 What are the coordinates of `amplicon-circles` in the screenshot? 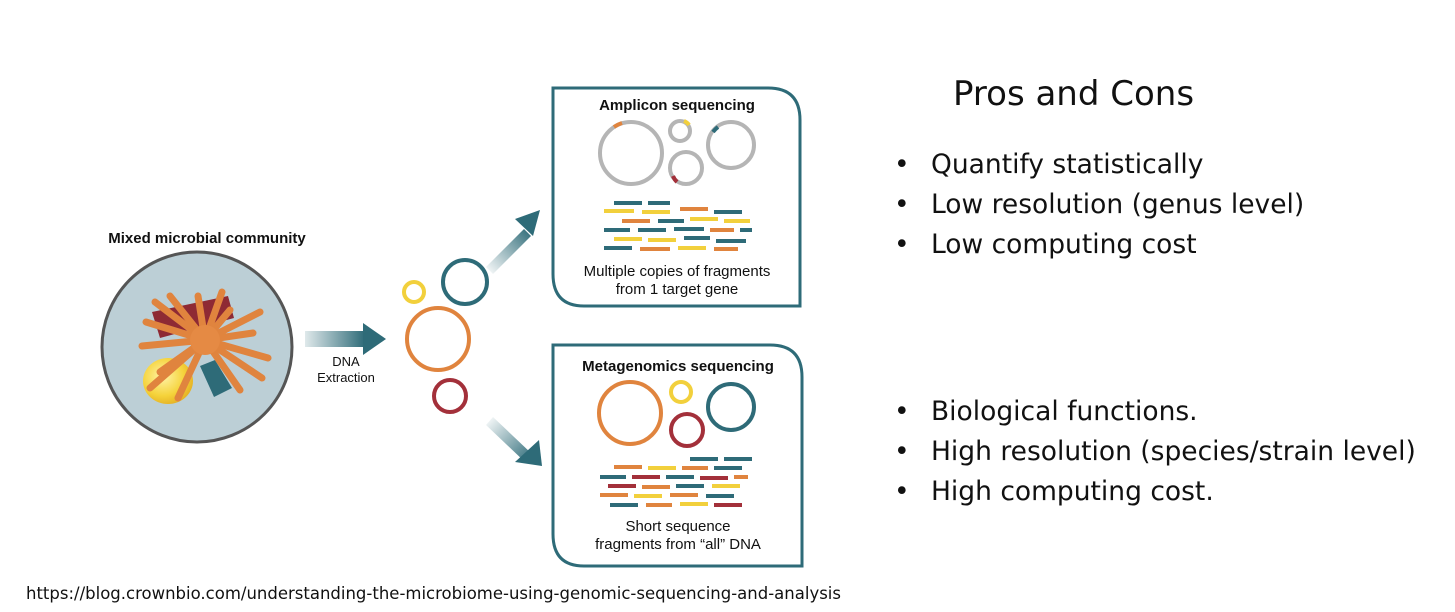 It's located at (677, 152).